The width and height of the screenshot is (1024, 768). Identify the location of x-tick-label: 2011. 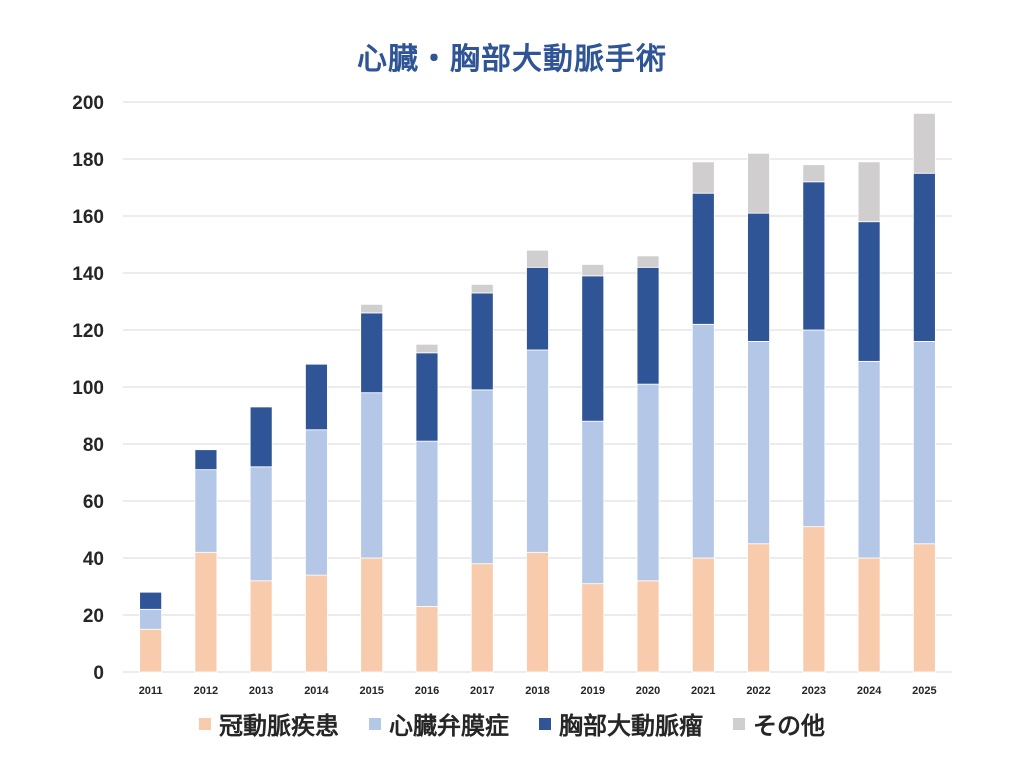
(151, 691).